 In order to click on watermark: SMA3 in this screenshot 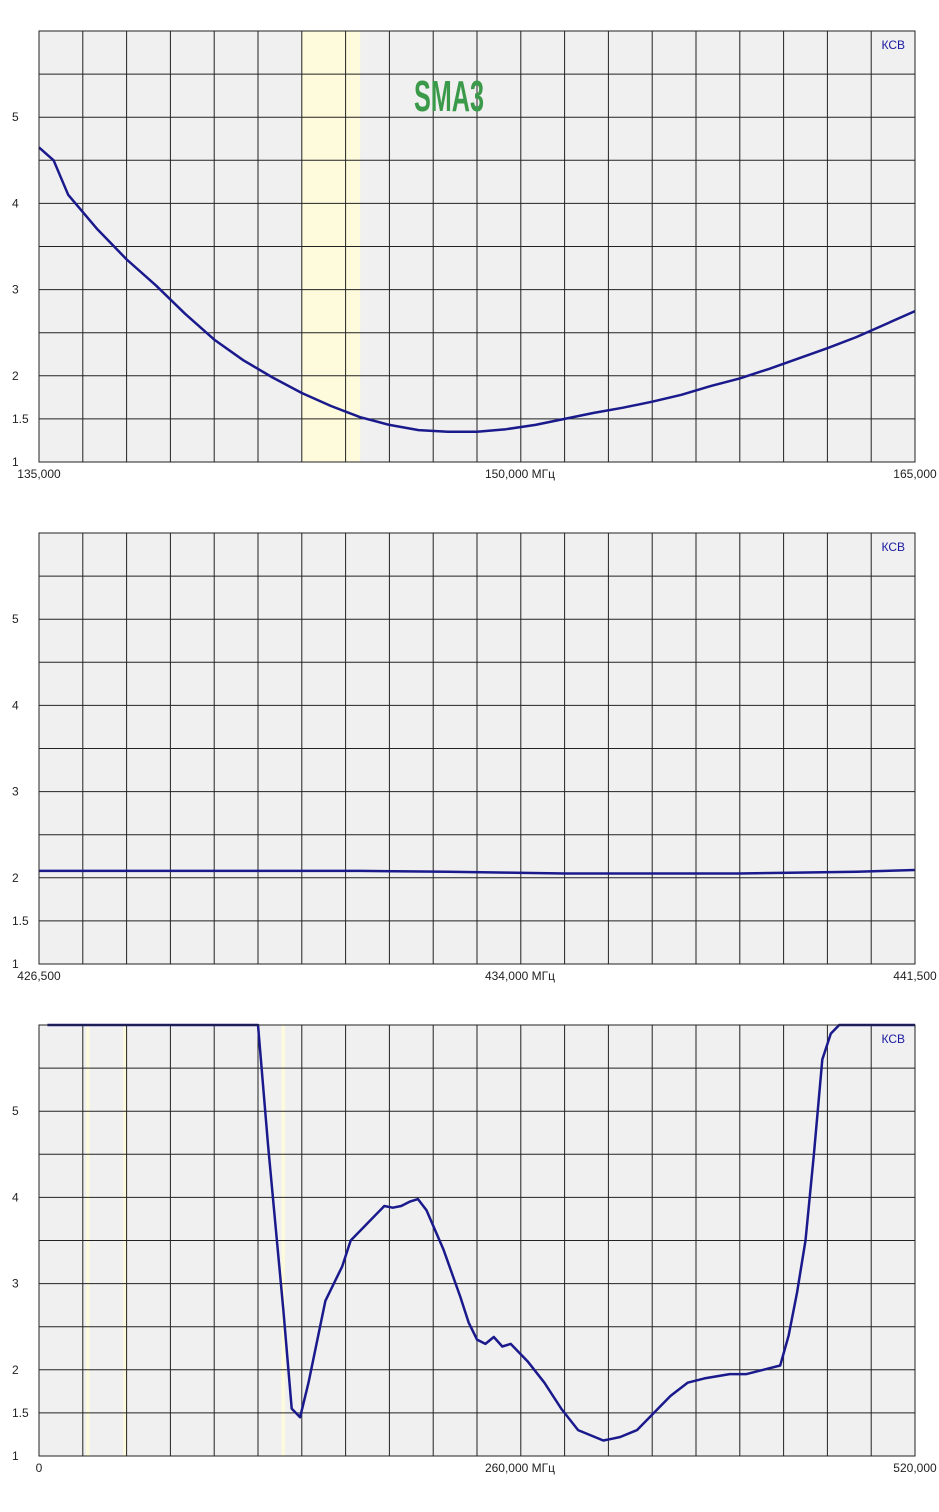, I will do `click(449, 96)`.